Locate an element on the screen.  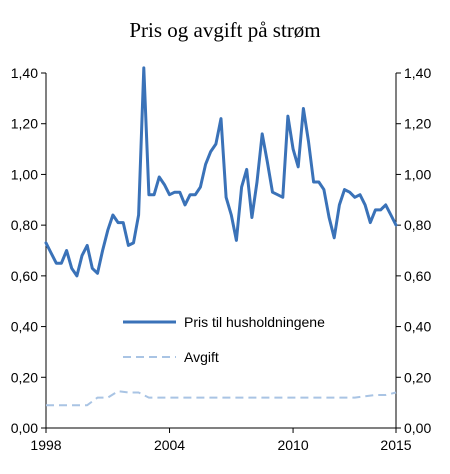
right-y-ticks: 0,00 0,20 0,40 0,60 0,80 1,00 1,20 1,40 is located at coordinates (413, 250).